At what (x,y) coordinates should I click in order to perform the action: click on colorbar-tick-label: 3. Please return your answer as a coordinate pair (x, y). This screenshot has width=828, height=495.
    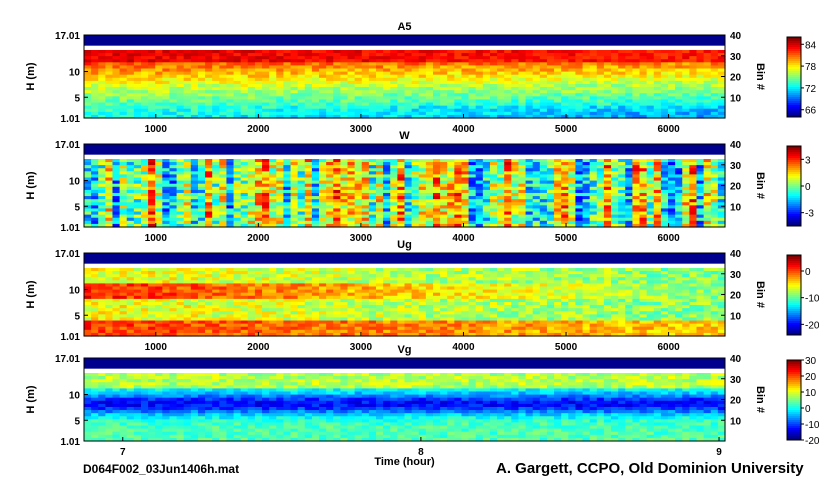
    Looking at the image, I should click on (808, 160).